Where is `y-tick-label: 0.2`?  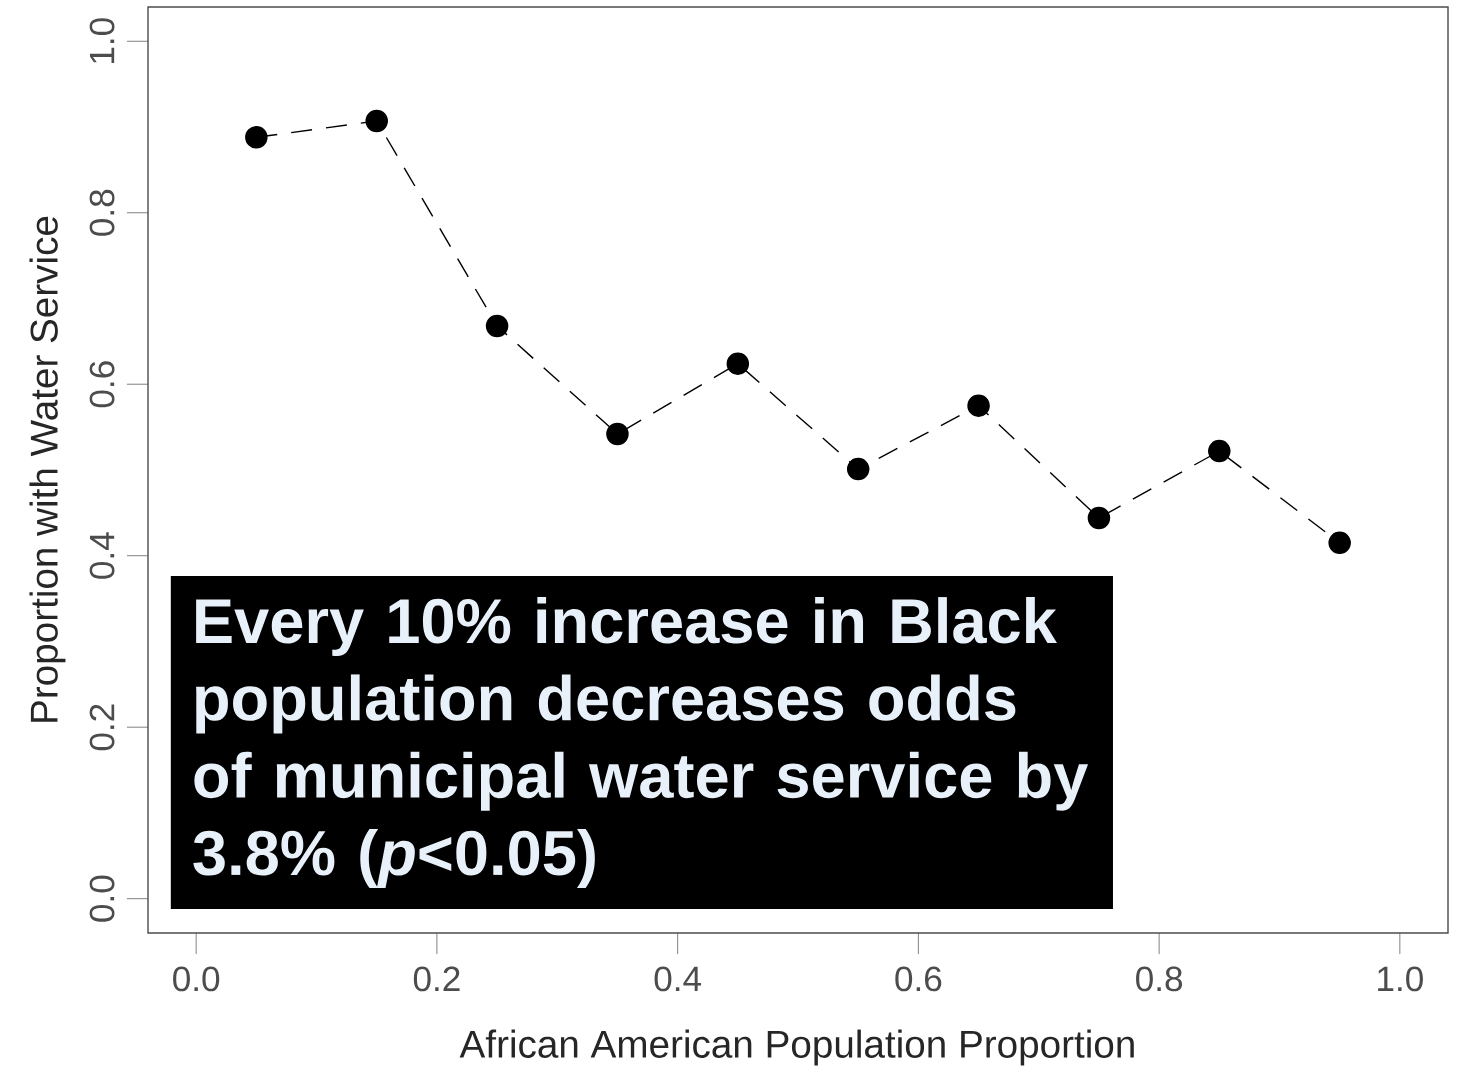 y-tick-label: 0.2 is located at coordinates (102, 727).